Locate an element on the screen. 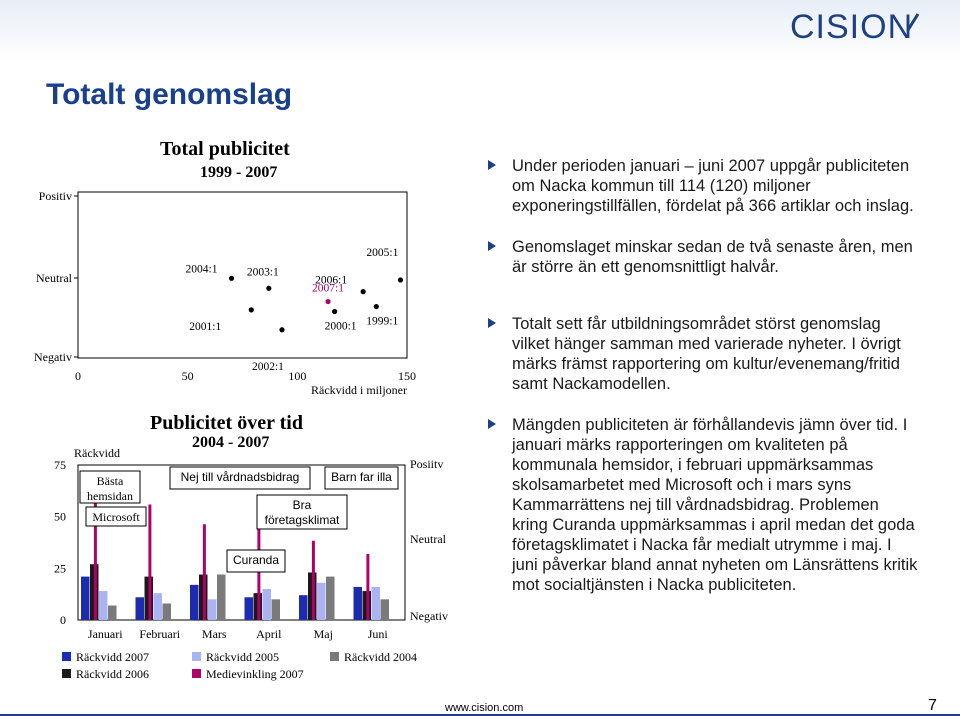 The width and height of the screenshot is (960, 716). chart2-x-tick-label: Maj is located at coordinates (323, 634).